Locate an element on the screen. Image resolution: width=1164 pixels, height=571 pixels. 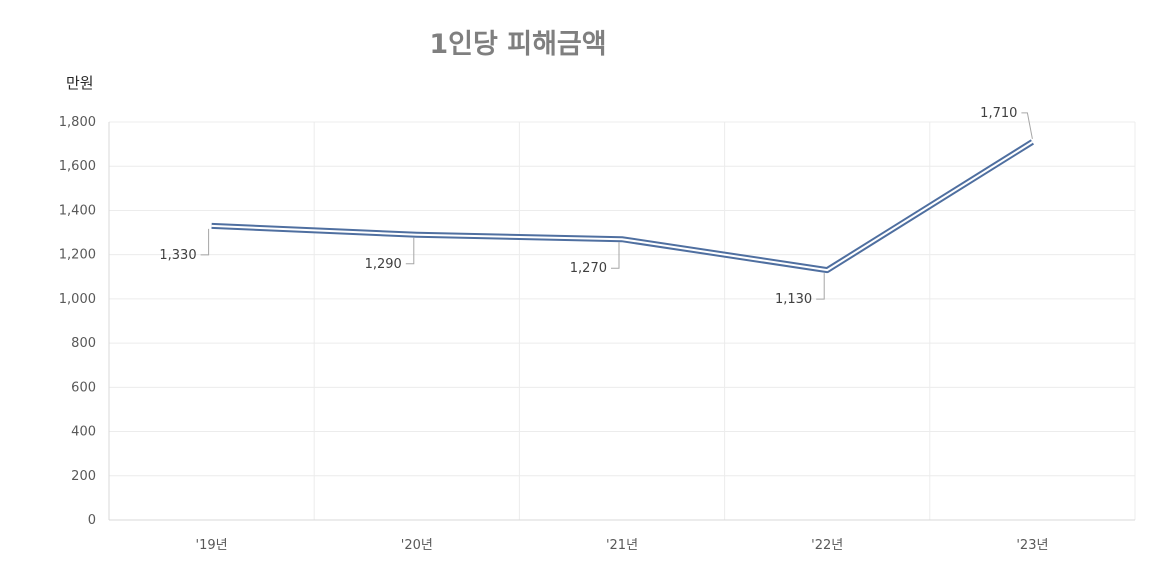
y-tick-label: 600 is located at coordinates (83, 387).